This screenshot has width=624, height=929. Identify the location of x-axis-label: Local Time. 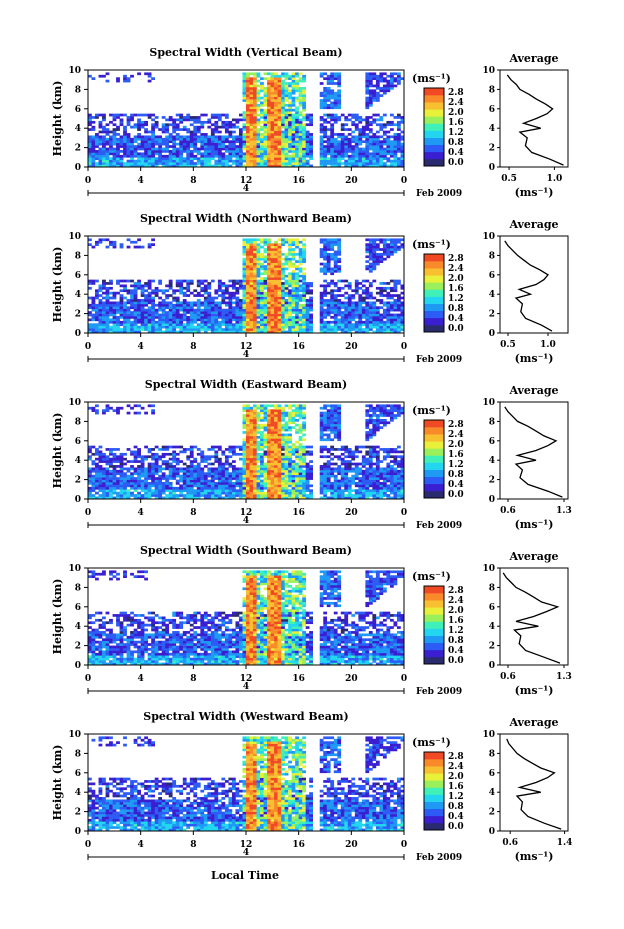
(245, 875).